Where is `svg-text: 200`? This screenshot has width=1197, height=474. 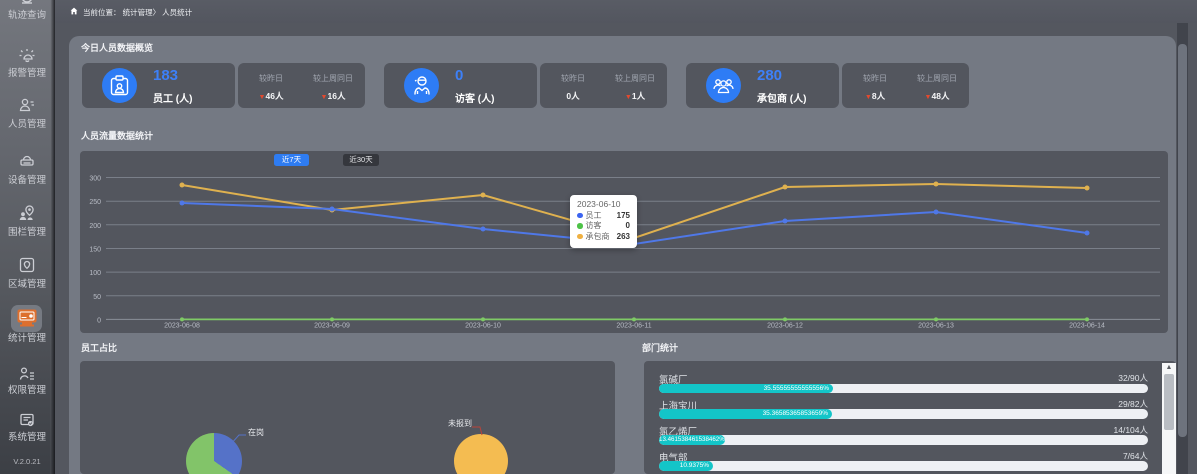 svg-text: 200 is located at coordinates (95, 226).